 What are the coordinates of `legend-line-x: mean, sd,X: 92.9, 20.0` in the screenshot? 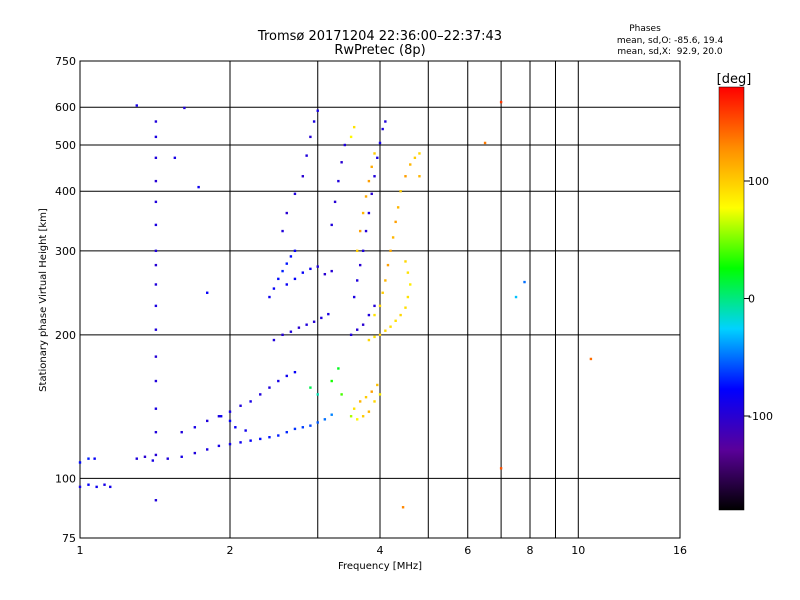 It's located at (670, 52).